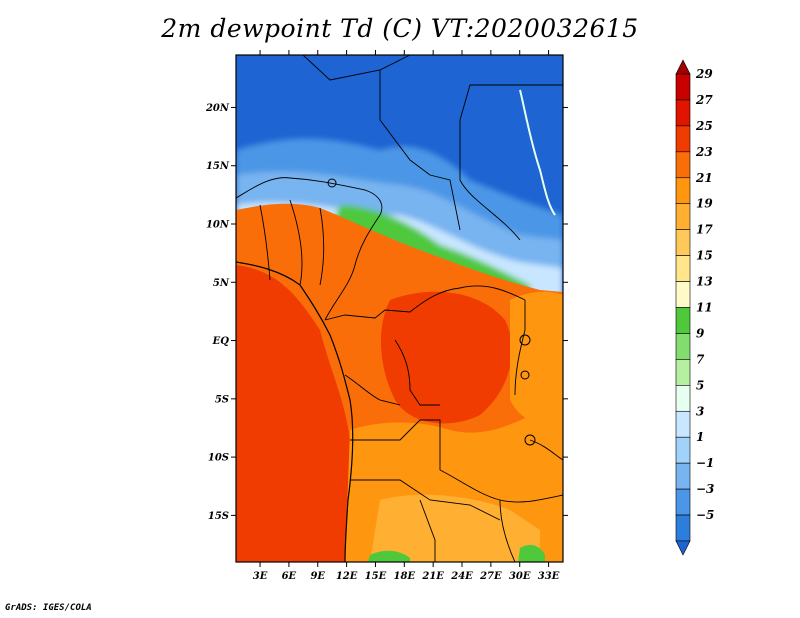 This screenshot has width=800, height=618. Describe the element at coordinates (218, 166) in the screenshot. I see `lat-tick-label: 15N` at that location.